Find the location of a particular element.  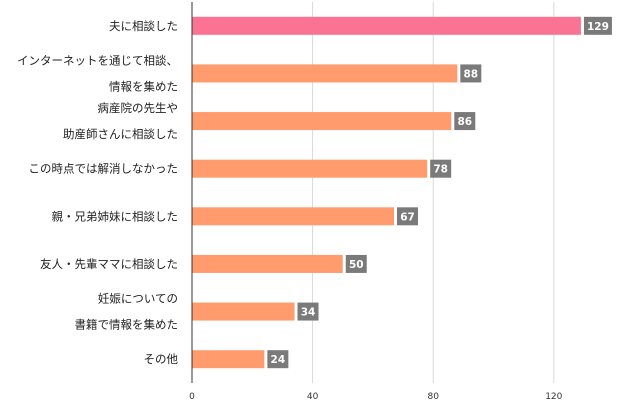

data-label: 24 is located at coordinates (278, 360).